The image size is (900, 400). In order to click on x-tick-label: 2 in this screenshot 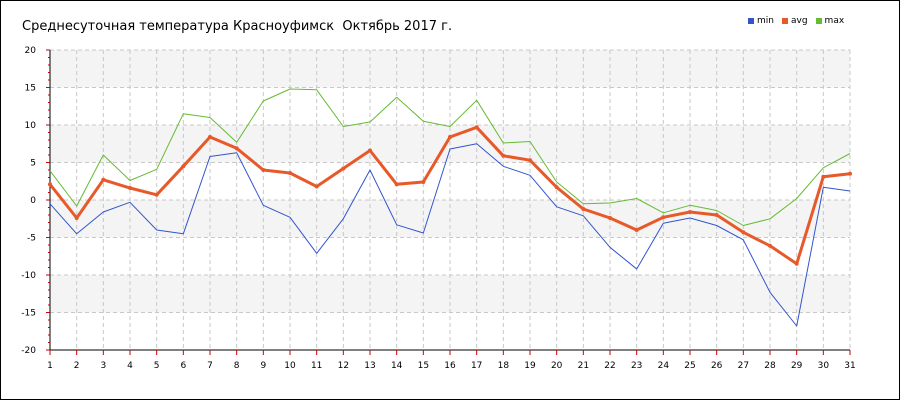, I will do `click(77, 366)`.